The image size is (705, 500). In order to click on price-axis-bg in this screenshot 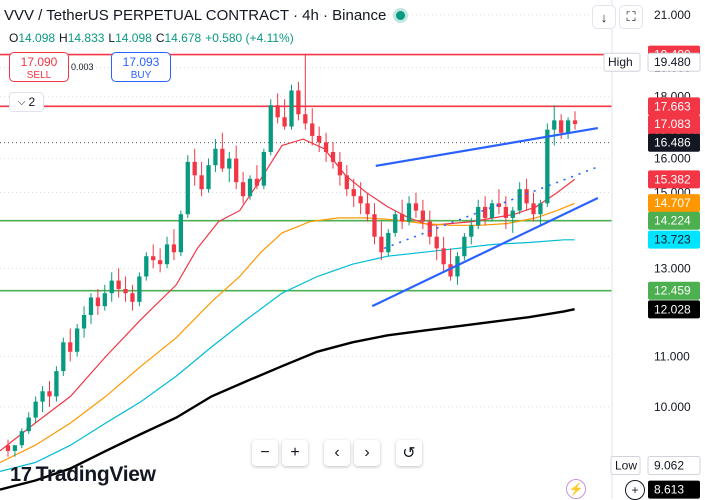, I will do `click(658, 249)`.